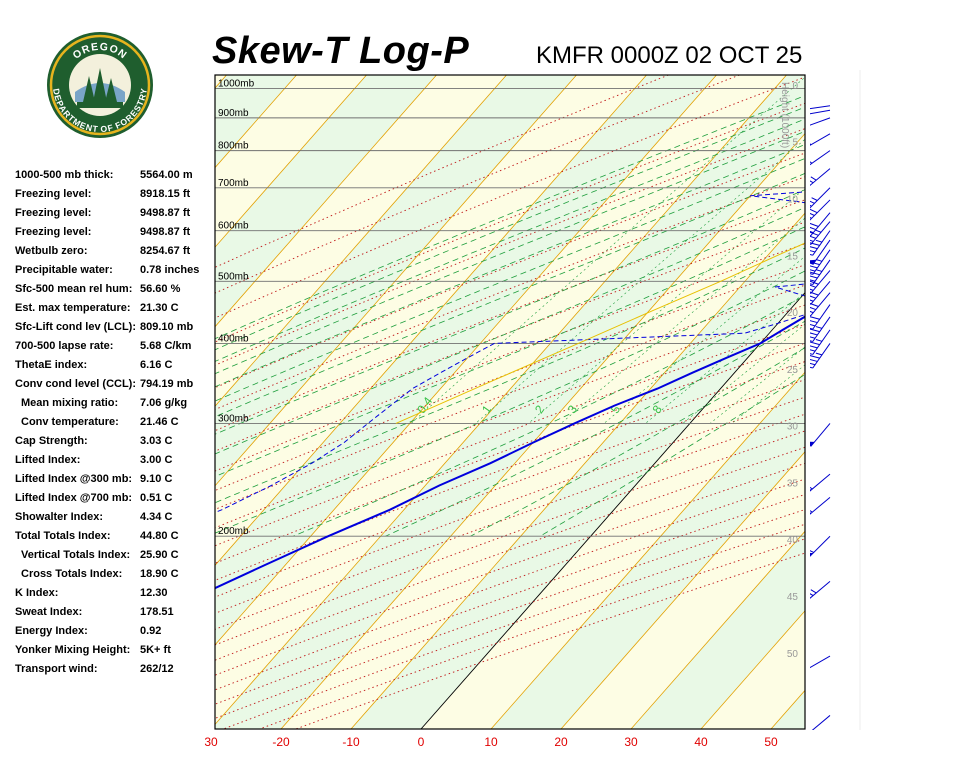 The height and width of the screenshot is (768, 960). What do you see at coordinates (117, 349) in the screenshot?
I see `index-row: 700-500 lapse rate: 5.68 C/km` at bounding box center [117, 349].